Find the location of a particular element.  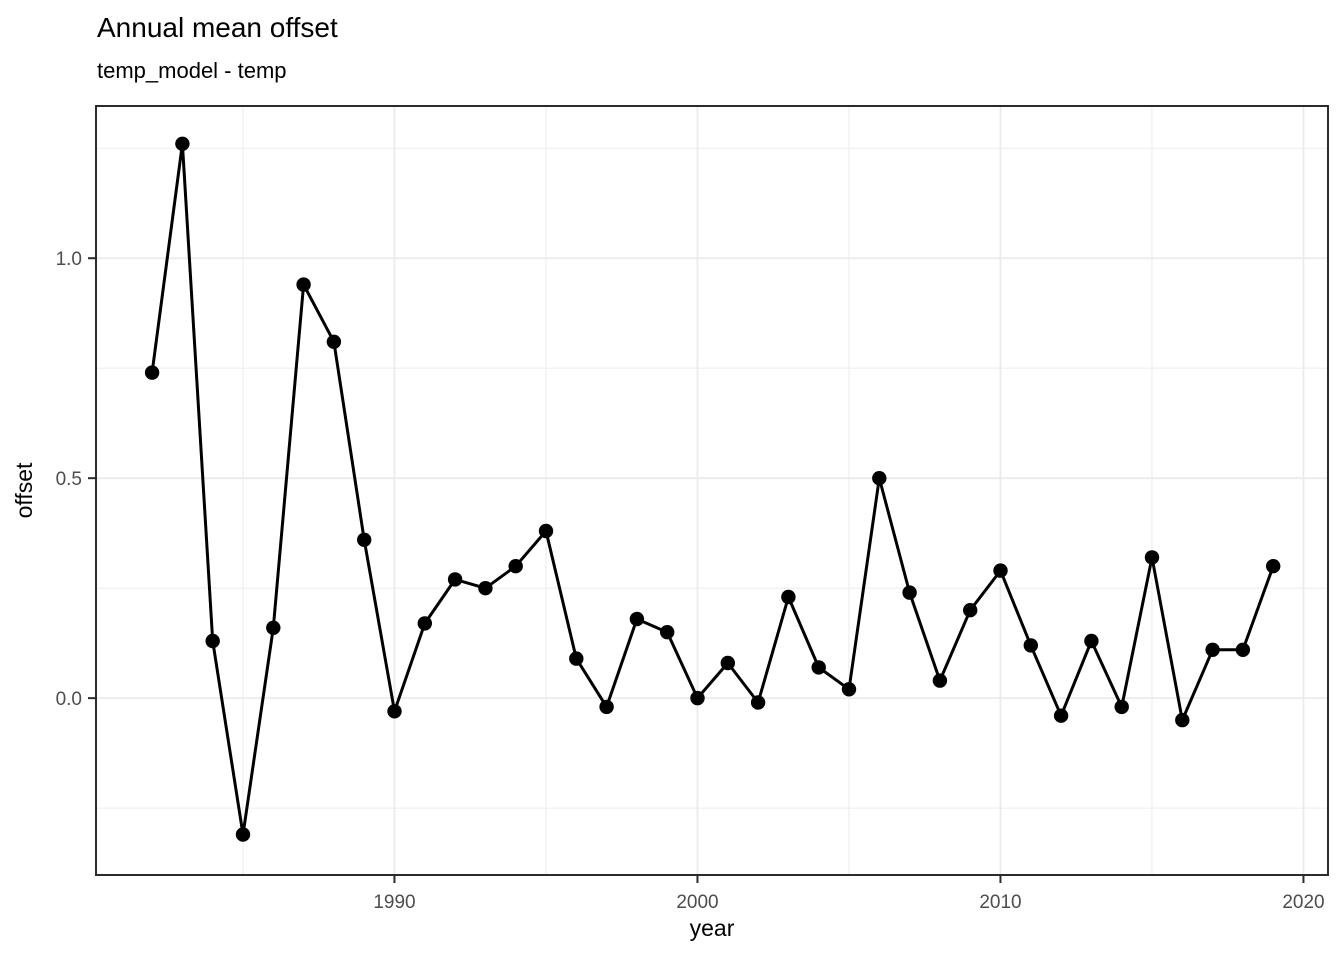

x-tick-label: 1990 is located at coordinates (394, 902).